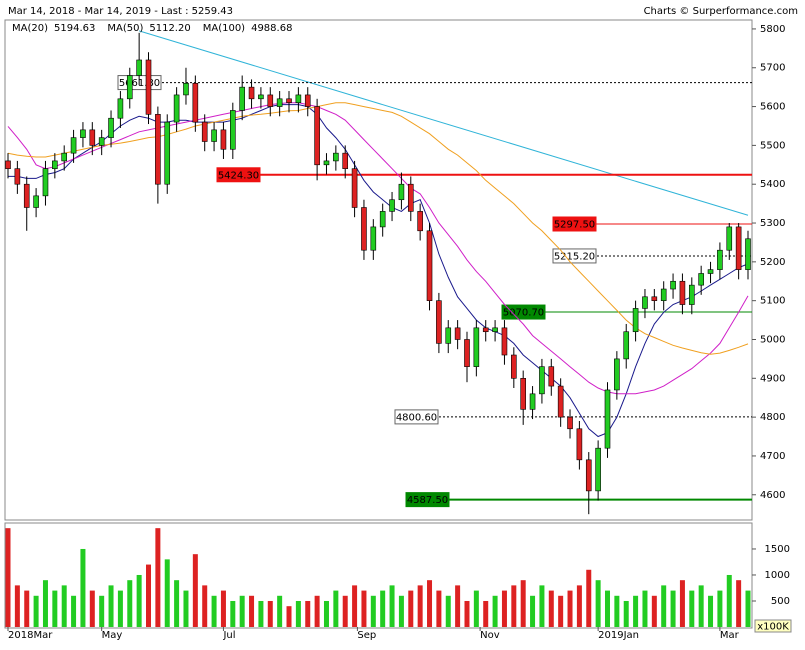 The width and height of the screenshot is (805, 650). Describe the element at coordinates (238, 175) in the screenshot. I see `level-label: 5424.30` at that location.